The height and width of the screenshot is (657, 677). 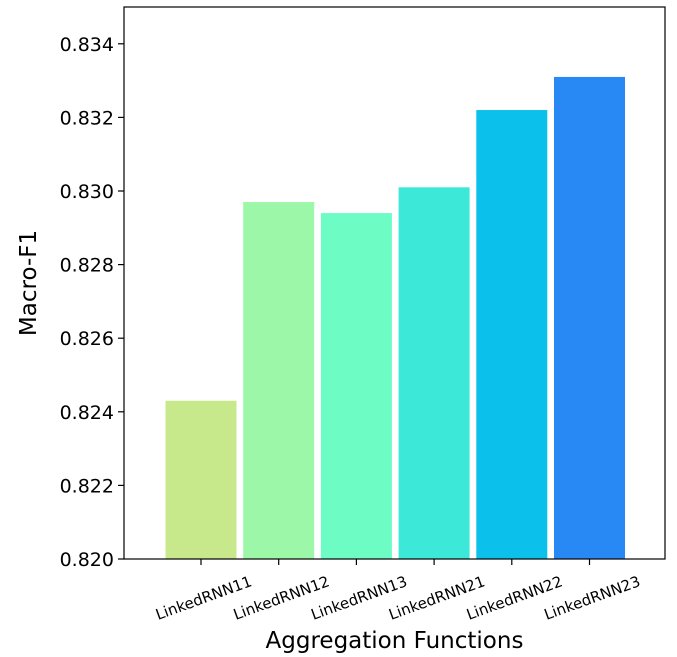 I want to click on y-tick-label: 0.828, so click(x=87, y=266).